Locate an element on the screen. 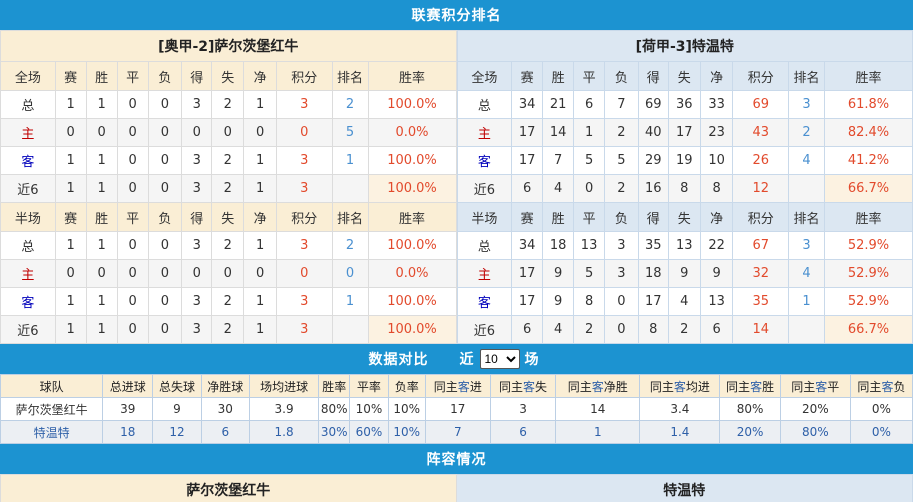  compare-col-header: 总进球 is located at coordinates (128, 386).